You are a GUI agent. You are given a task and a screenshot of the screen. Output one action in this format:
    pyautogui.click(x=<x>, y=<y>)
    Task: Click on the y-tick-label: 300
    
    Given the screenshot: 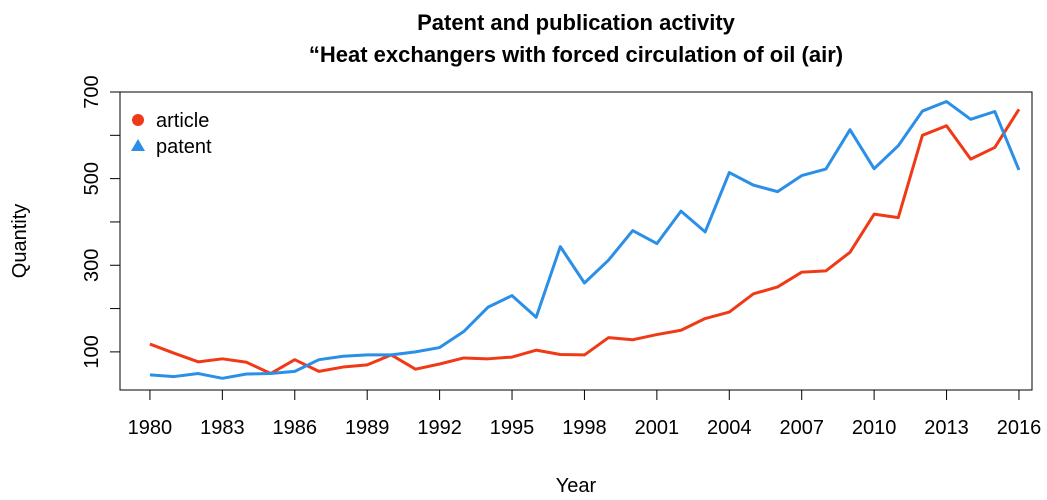 What is the action you would take?
    pyautogui.click(x=92, y=265)
    